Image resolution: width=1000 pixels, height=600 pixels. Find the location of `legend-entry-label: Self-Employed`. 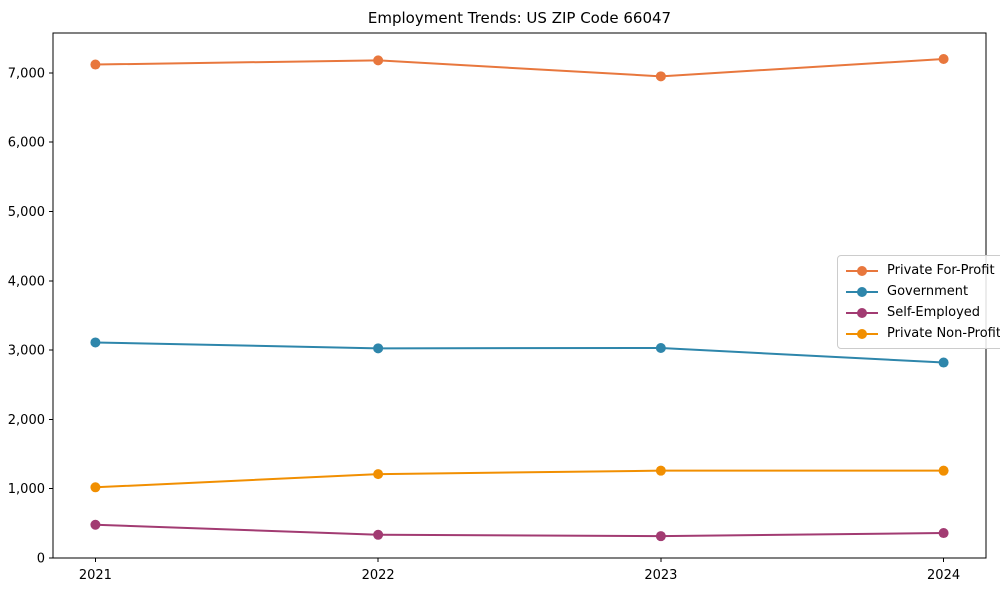

legend-entry-label: Self-Employed is located at coordinates (934, 312).